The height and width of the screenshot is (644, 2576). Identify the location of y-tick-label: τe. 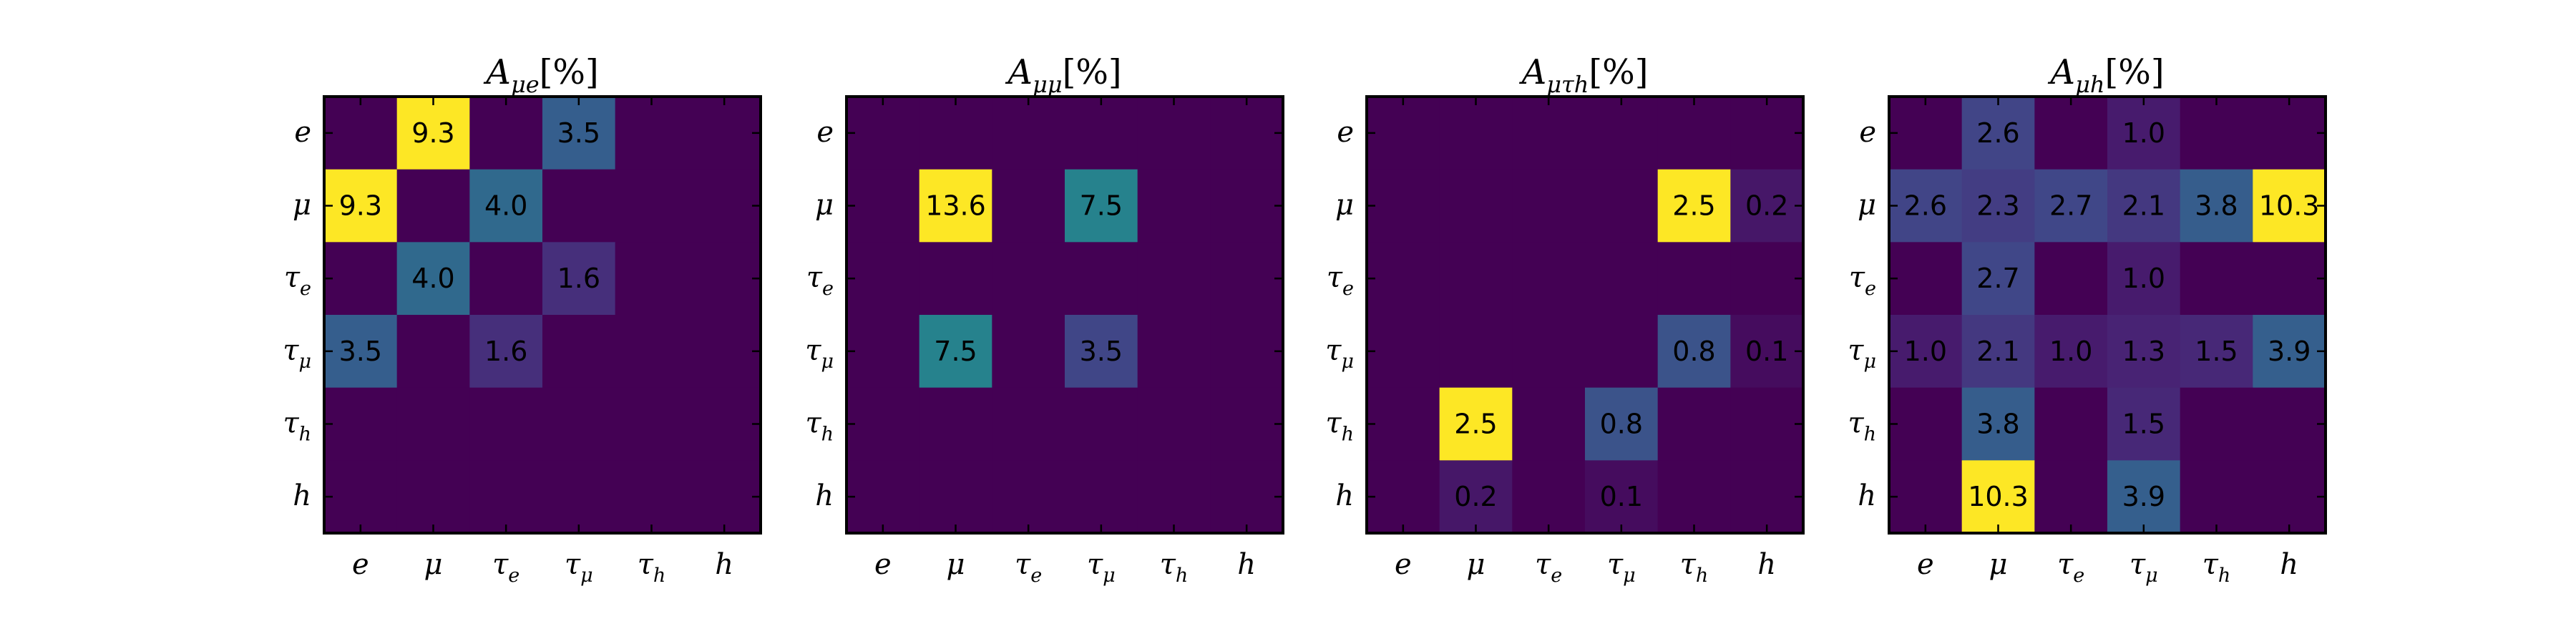
(820, 280).